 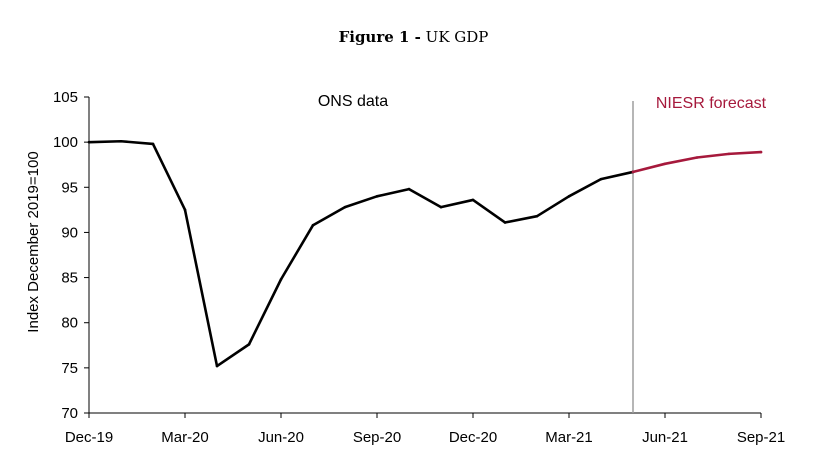 I want to click on y-axis-ticks: 70 75 80 85 90 95 100 105, so click(x=71, y=255).